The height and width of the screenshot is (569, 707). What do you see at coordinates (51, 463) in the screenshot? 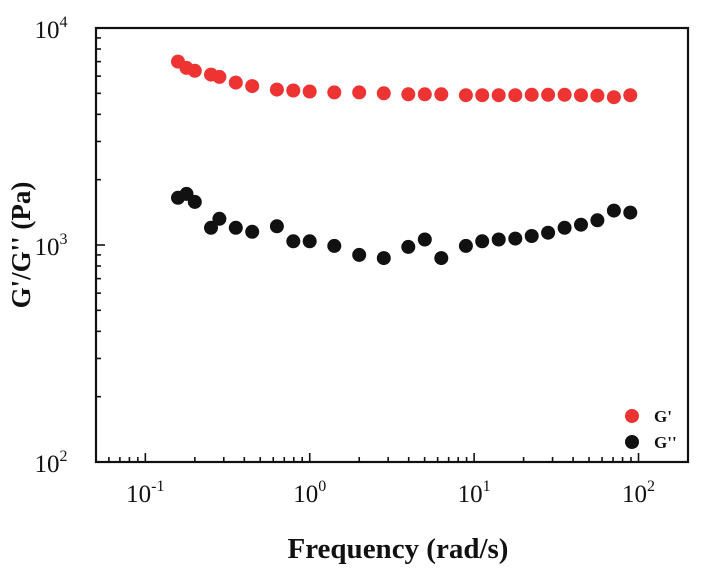
I see `y-tick-label: 10²` at bounding box center [51, 463].